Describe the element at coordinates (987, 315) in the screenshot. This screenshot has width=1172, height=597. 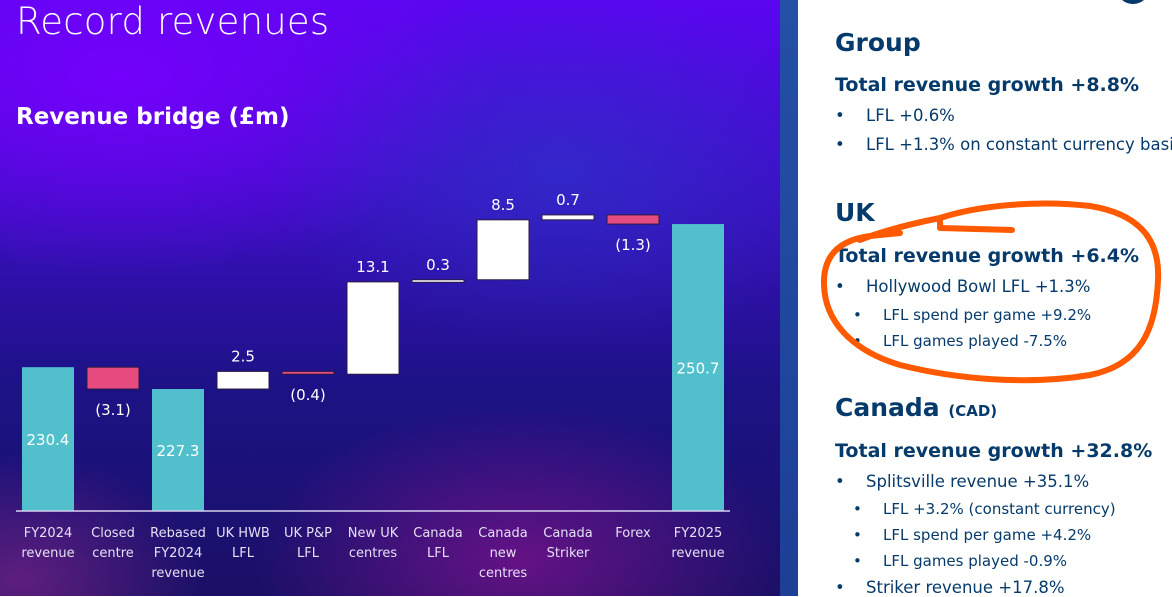
I see `bullet-text: LFL spend per game +9.2%` at that location.